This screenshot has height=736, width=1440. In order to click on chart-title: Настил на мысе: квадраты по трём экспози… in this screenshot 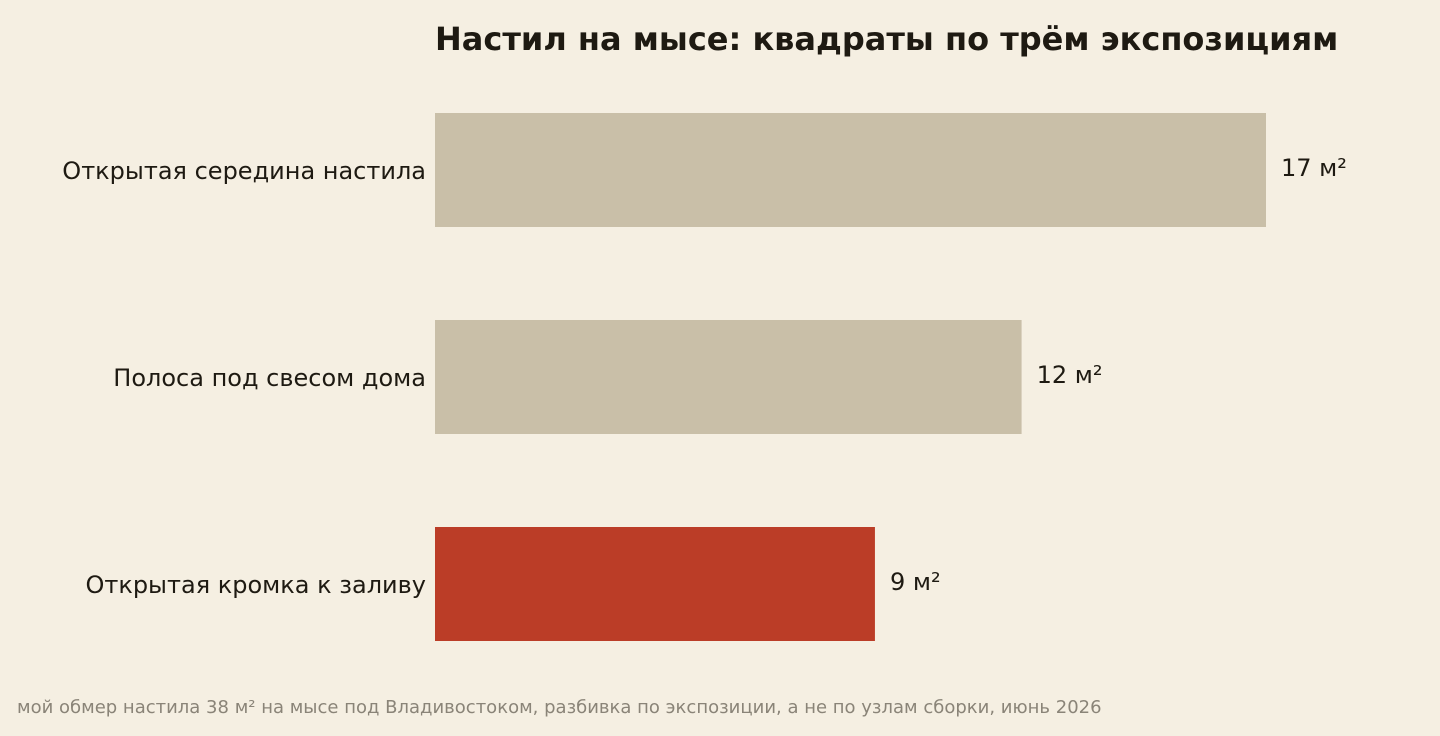, I will do `click(886, 39)`.